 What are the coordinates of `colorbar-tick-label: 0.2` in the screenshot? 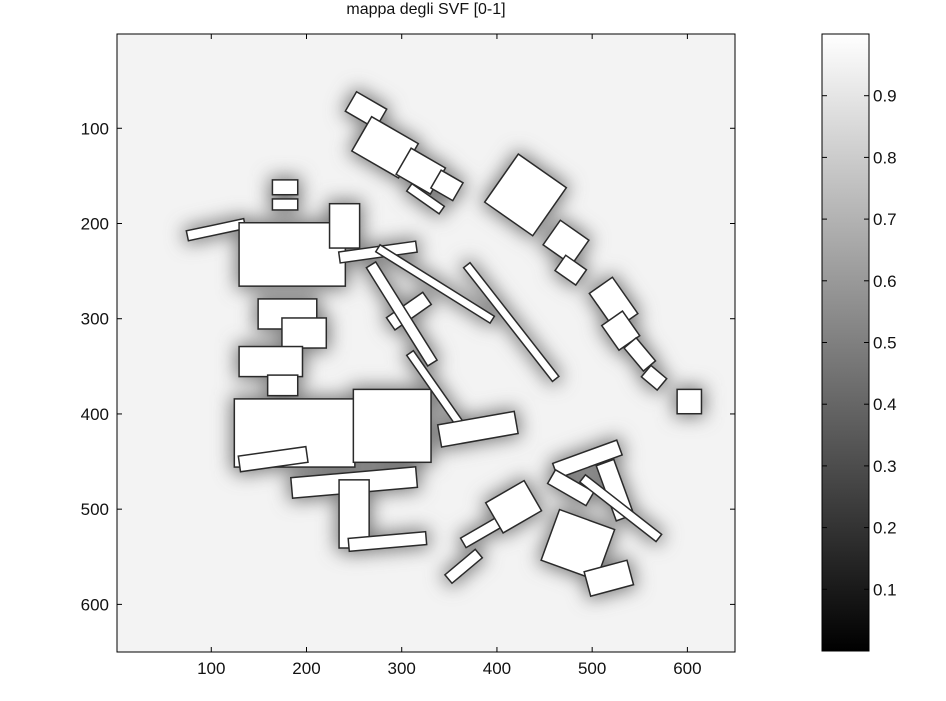 It's located at (885, 528).